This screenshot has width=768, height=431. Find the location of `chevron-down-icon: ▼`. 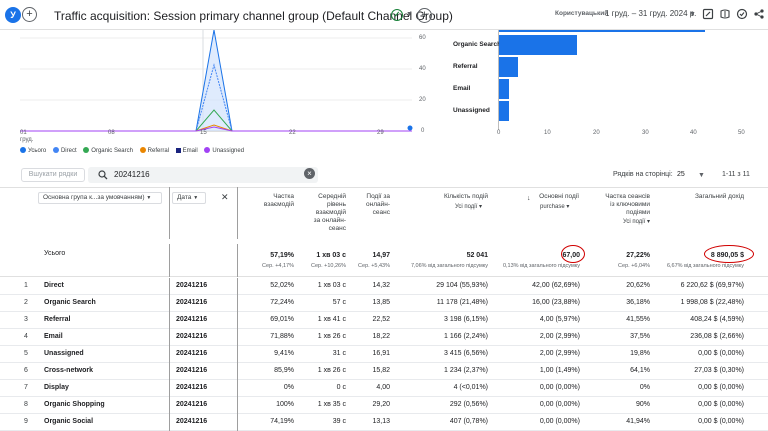

chevron-down-icon: ▼ is located at coordinates (409, 14).